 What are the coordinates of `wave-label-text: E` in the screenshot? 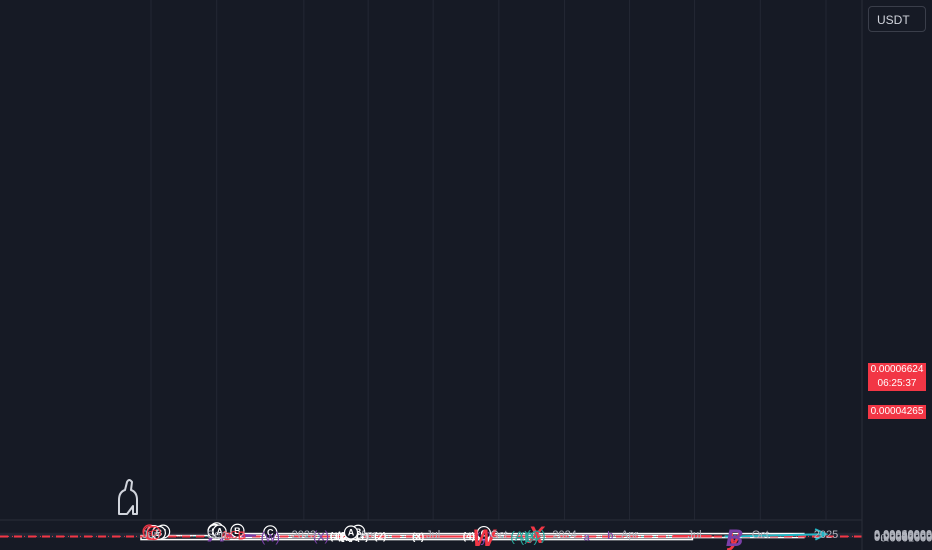 It's located at (241, 536).